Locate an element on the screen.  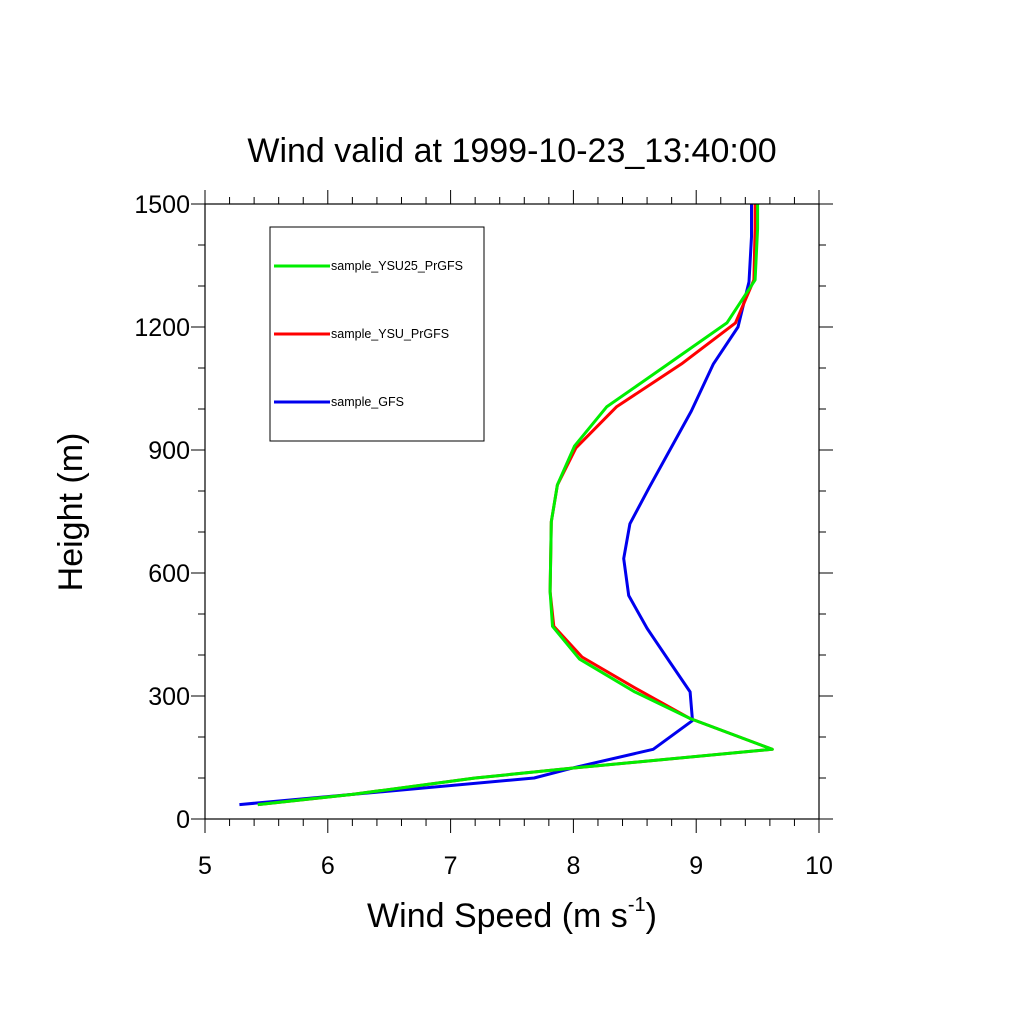
x-tick-label: 5 is located at coordinates (205, 866).